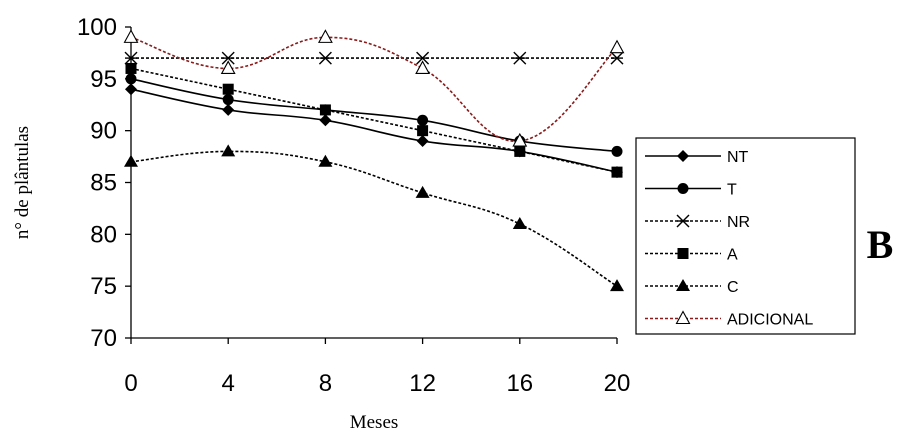 The image size is (923, 435). I want to click on x-tick-label: 0, so click(130, 383).